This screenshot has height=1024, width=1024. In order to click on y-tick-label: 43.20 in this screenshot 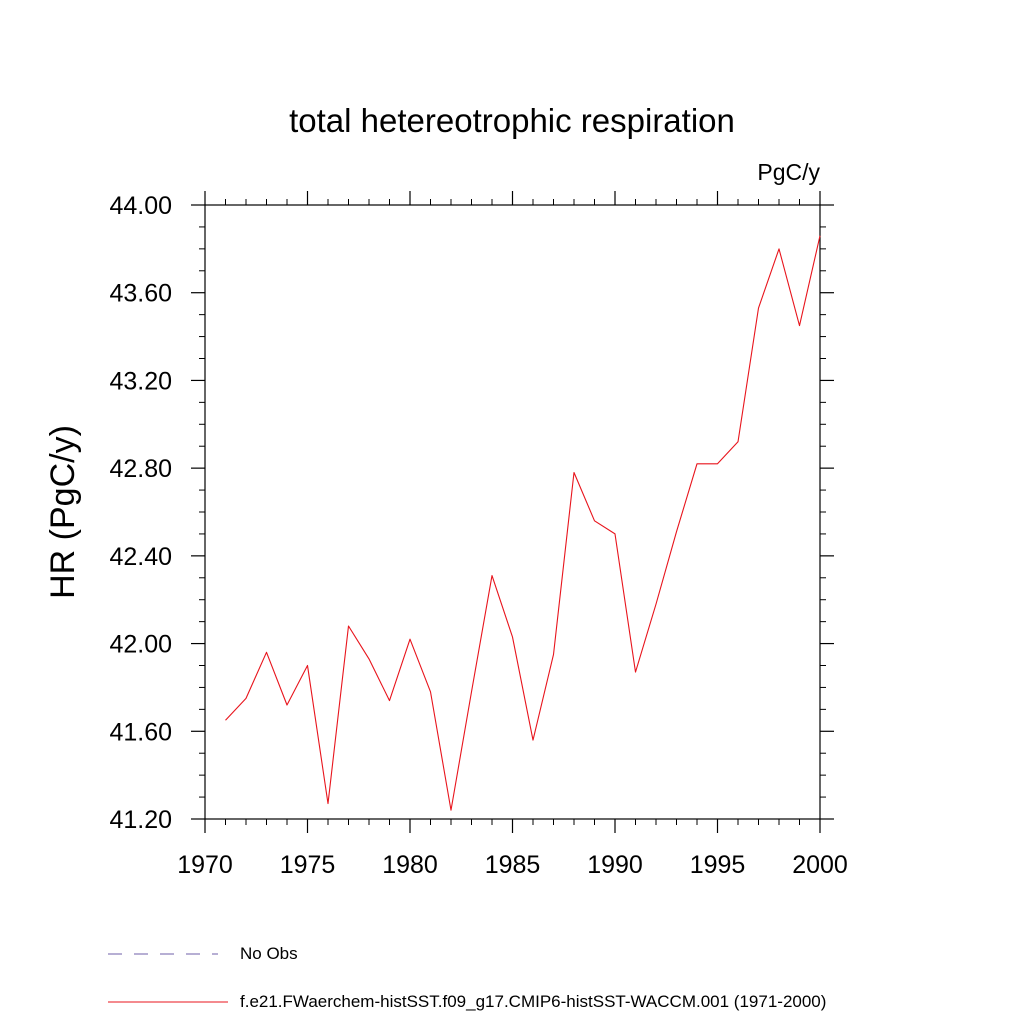, I will do `click(140, 381)`.